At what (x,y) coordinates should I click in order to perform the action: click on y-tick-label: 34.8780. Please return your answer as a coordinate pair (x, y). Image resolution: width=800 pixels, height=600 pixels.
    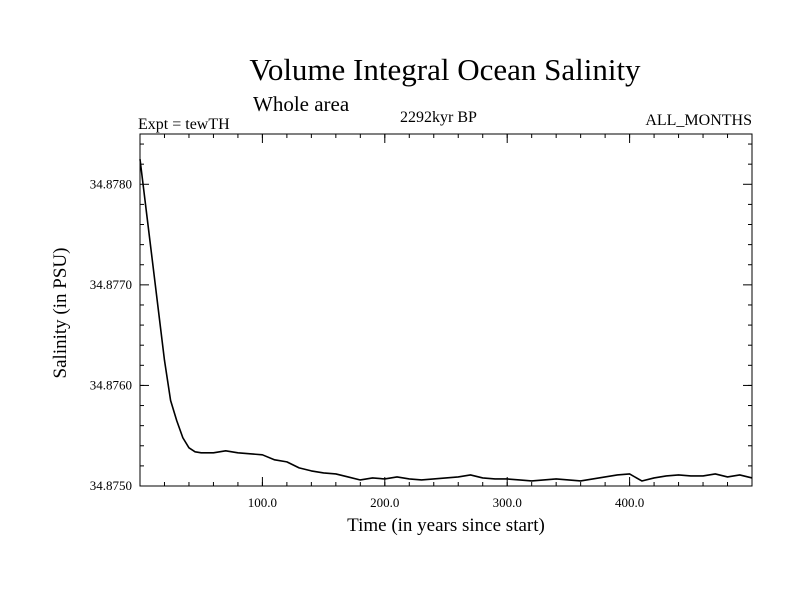
    Looking at the image, I should click on (111, 183).